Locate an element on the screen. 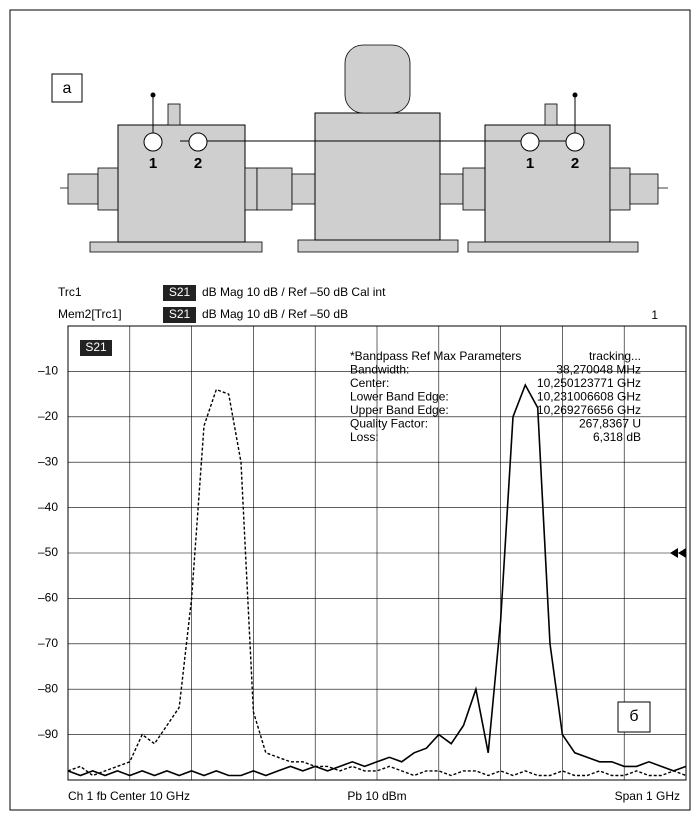 The image size is (700, 821). panel-label: а is located at coordinates (67, 88).